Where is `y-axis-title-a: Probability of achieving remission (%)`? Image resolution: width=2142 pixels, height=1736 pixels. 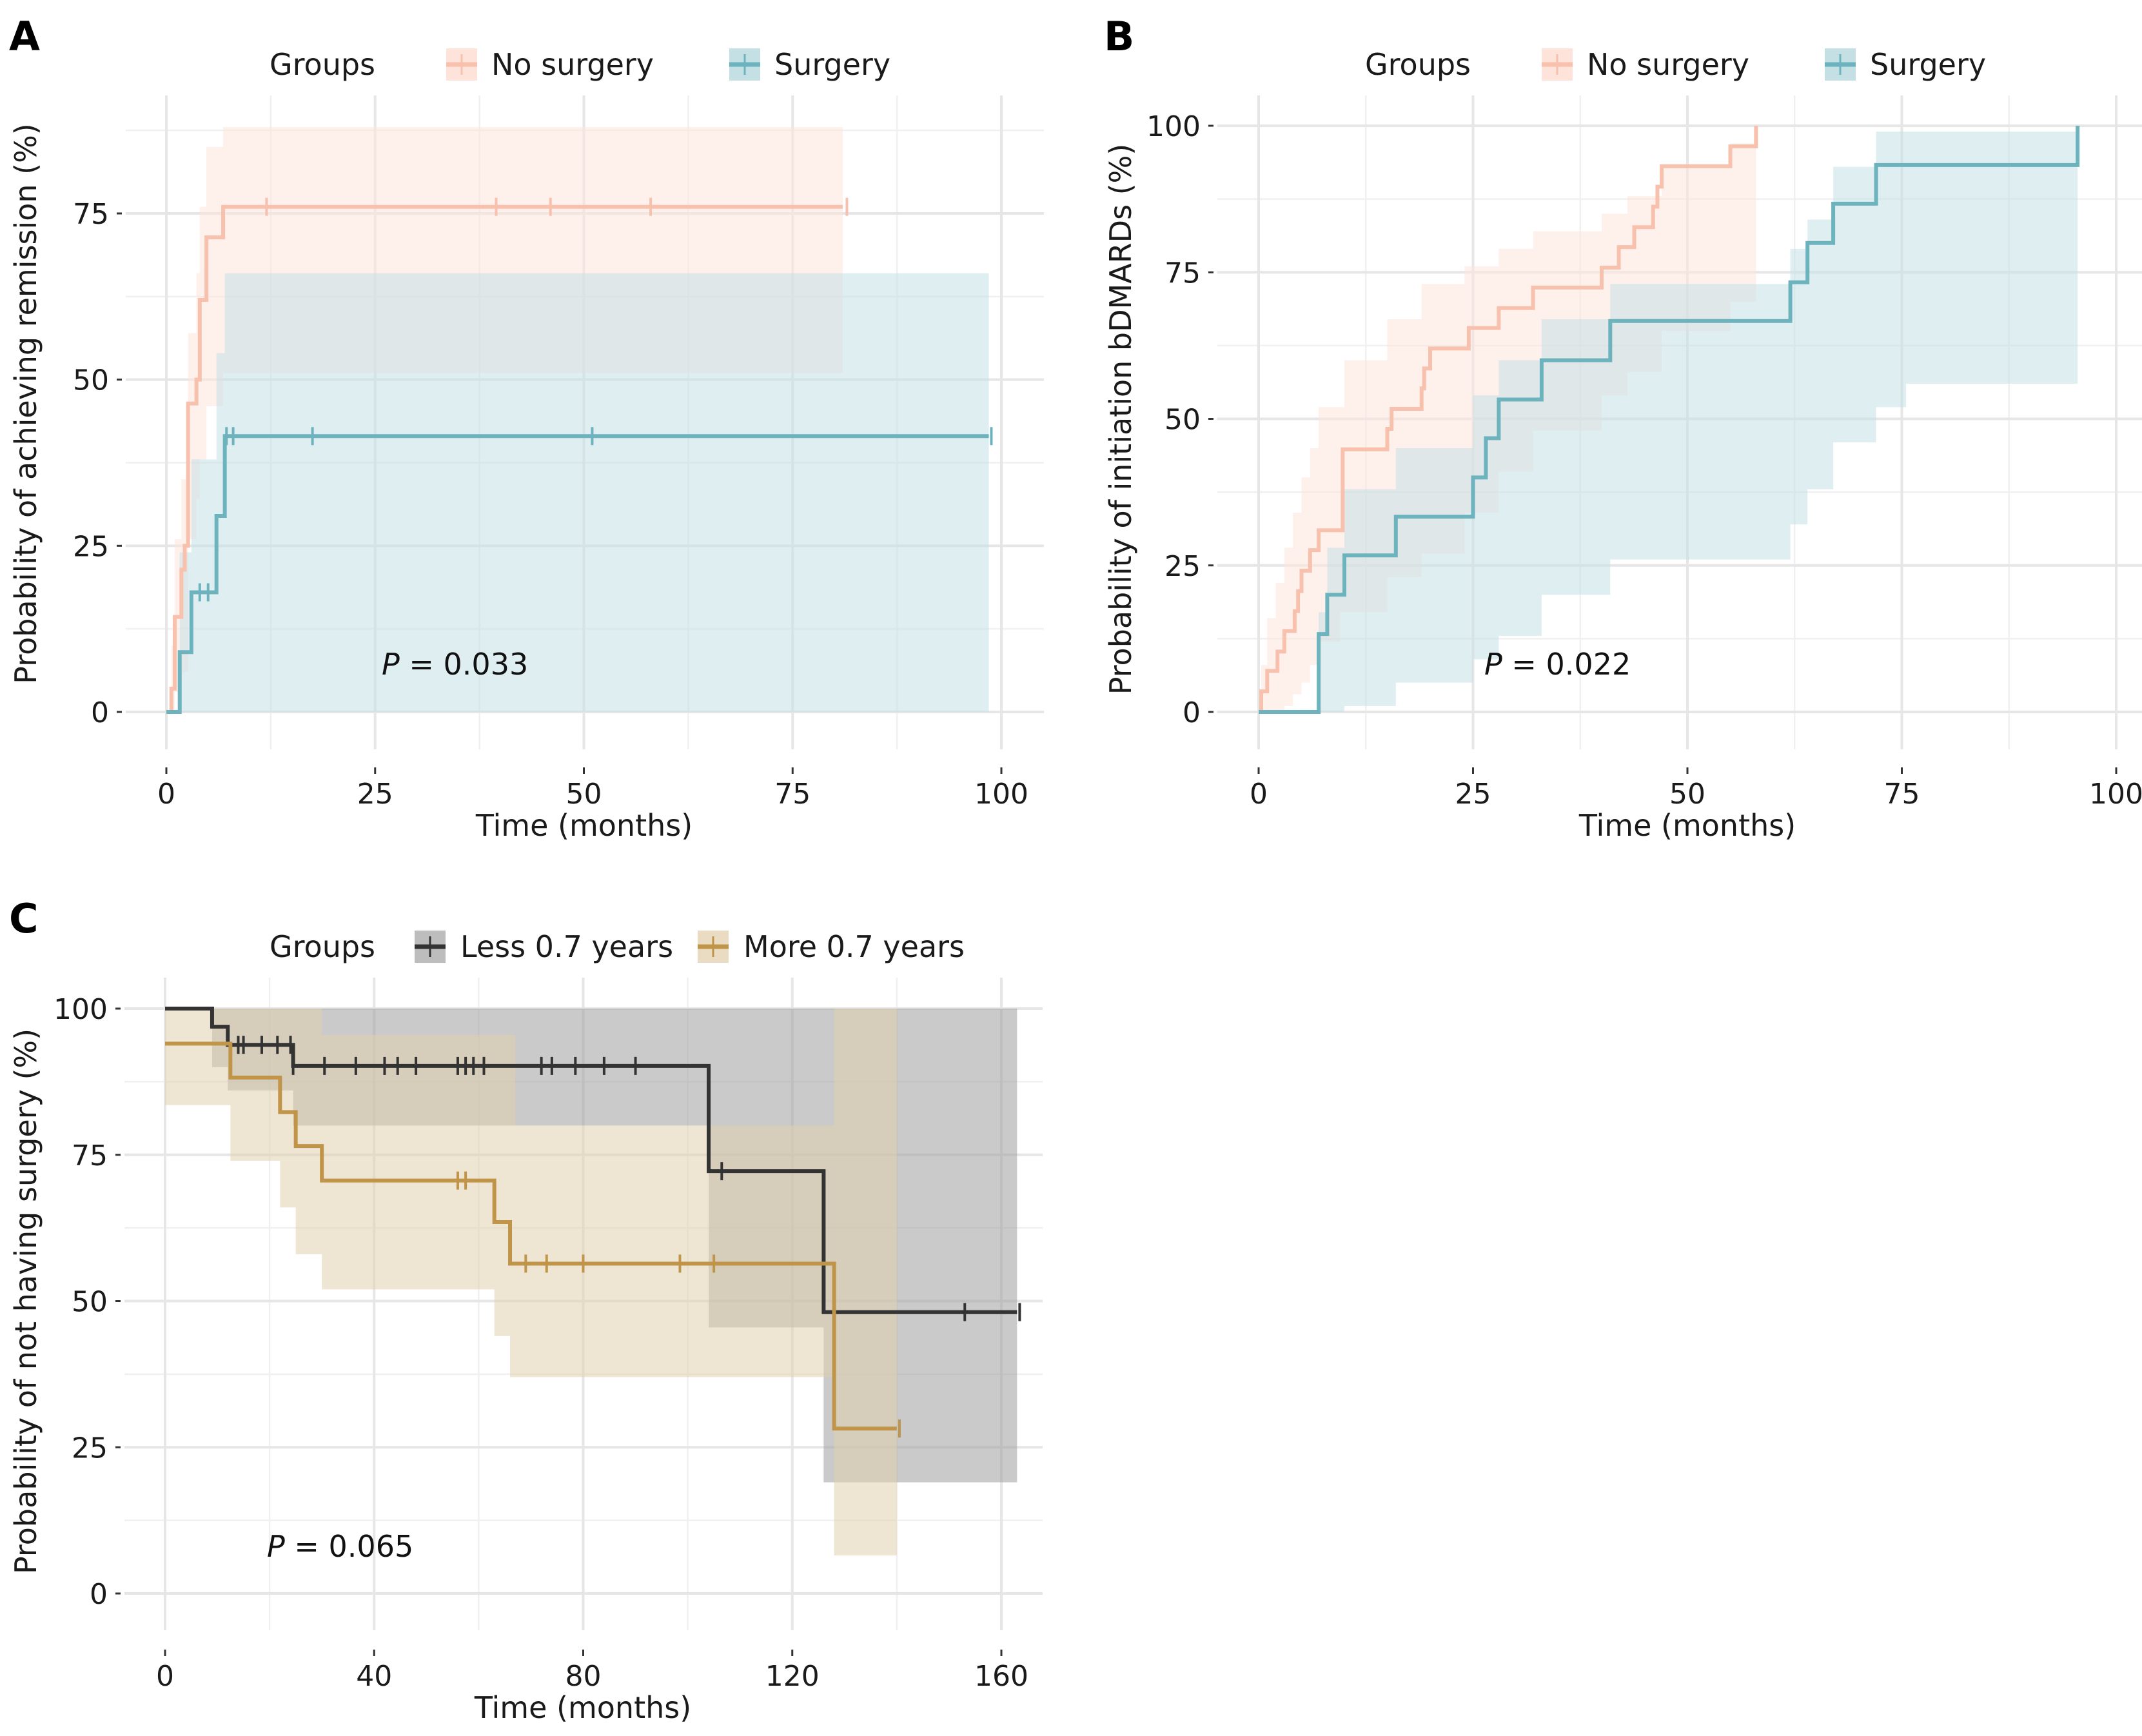
y-axis-title-a: Probability of achieving remission (%) is located at coordinates (26, 403).